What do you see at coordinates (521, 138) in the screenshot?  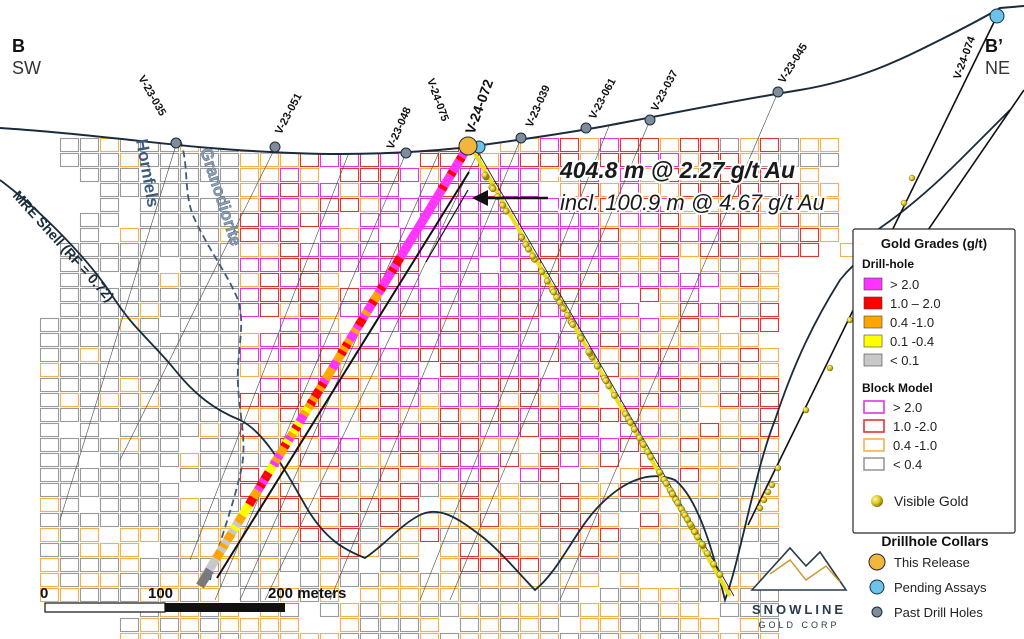 I see `collar-marker` at bounding box center [521, 138].